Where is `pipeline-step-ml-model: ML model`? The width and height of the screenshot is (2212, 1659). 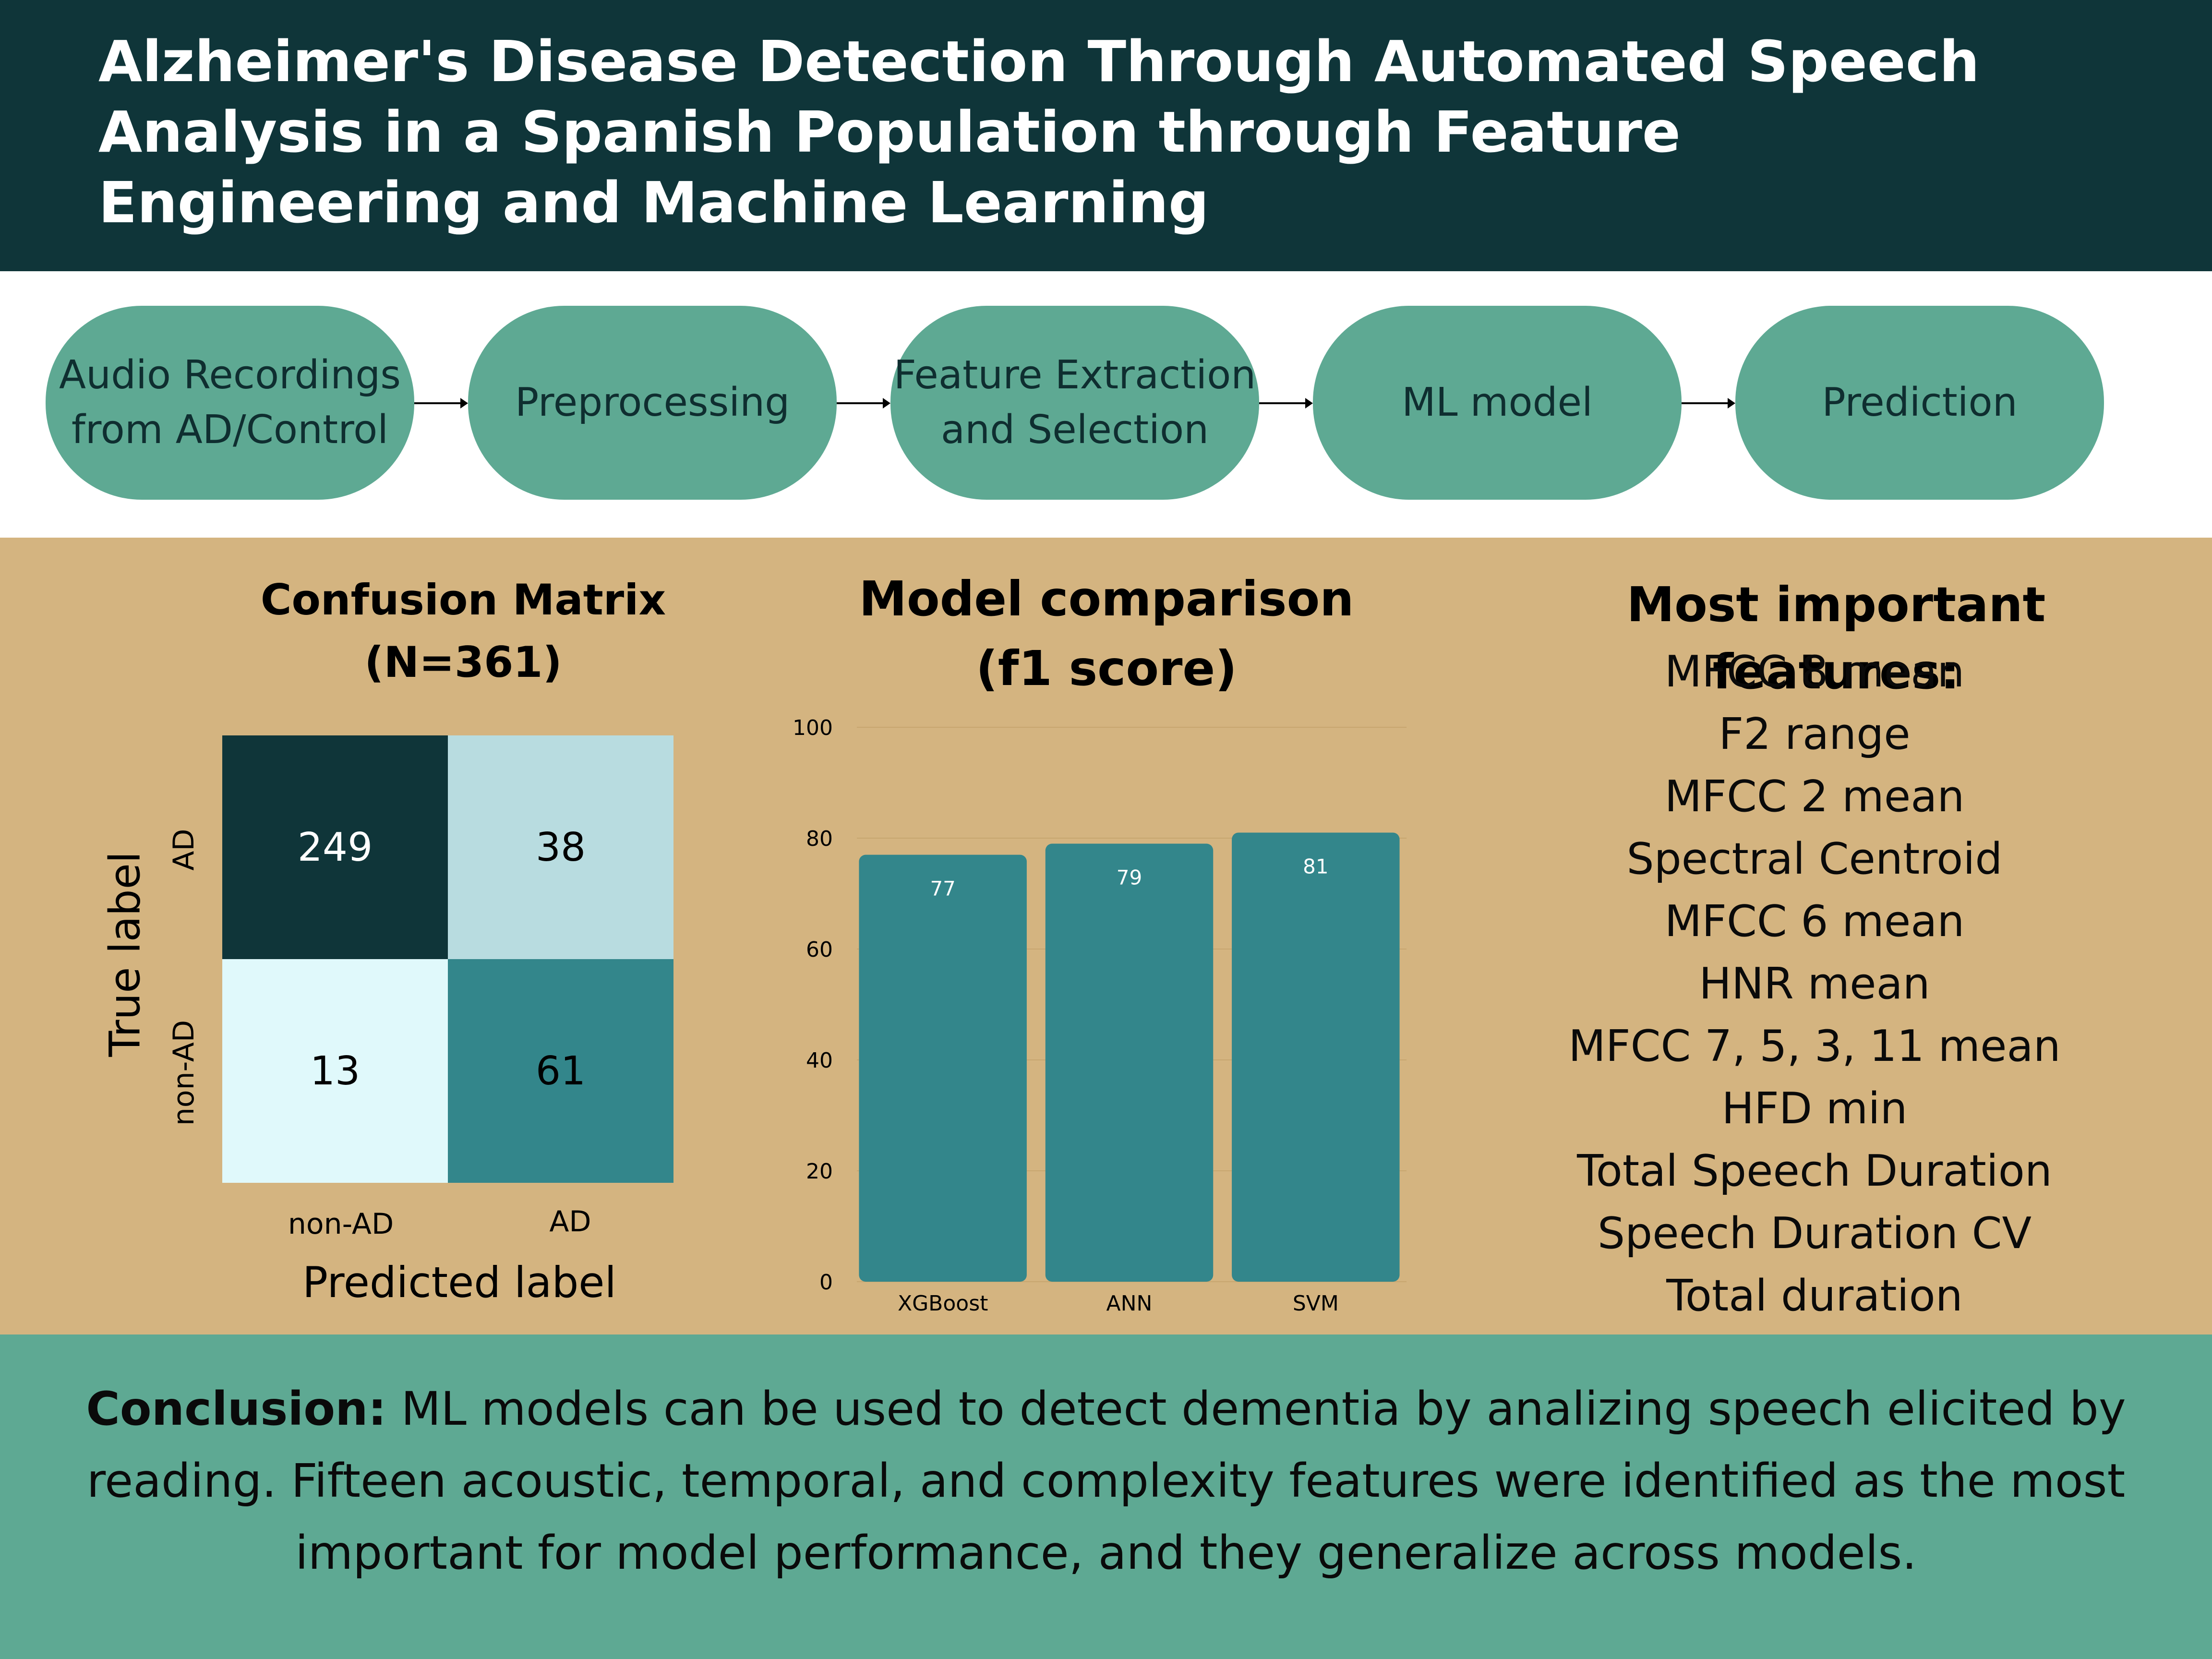 pipeline-step-ml-model: ML model is located at coordinates (1498, 403).